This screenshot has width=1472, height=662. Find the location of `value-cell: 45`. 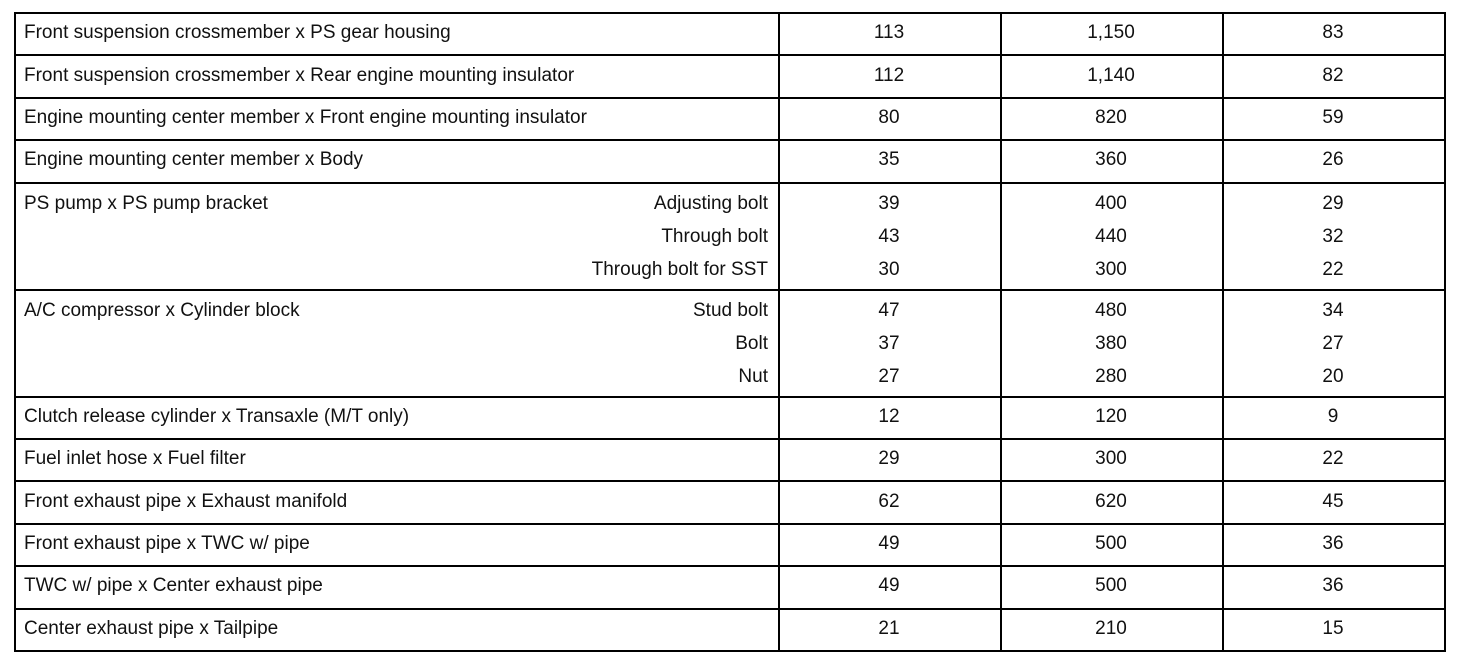

value-cell: 45 is located at coordinates (1333, 501).